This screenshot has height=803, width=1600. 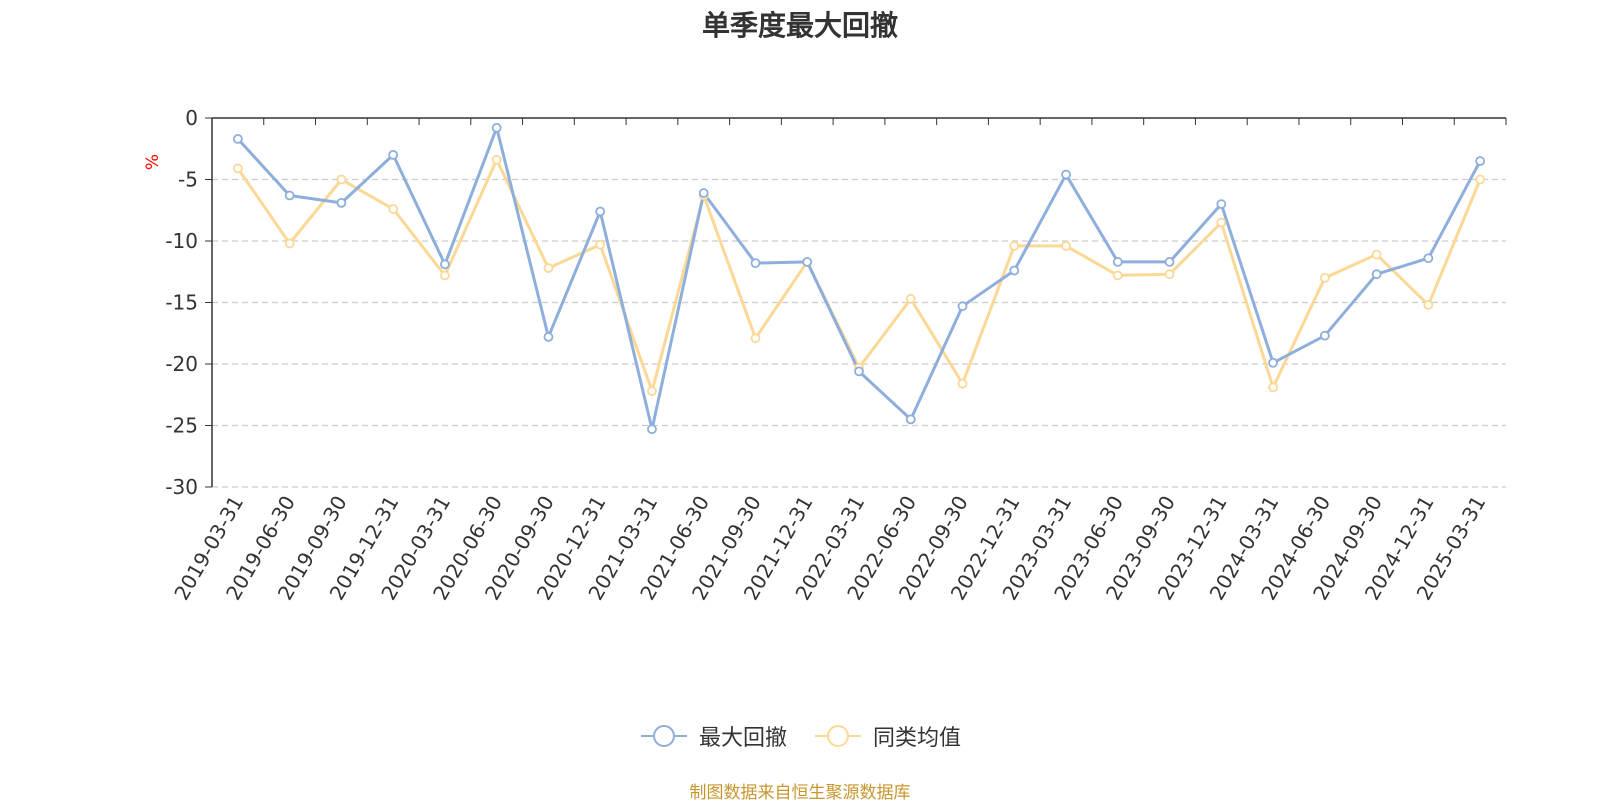 What do you see at coordinates (181, 487) in the screenshot?
I see `y-tick-label: -30` at bounding box center [181, 487].